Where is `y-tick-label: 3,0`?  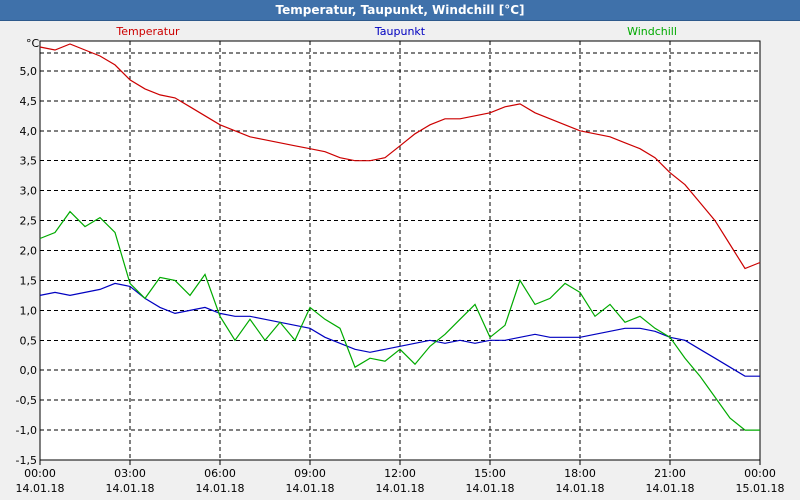
y-tick-label: 3,0 is located at coordinates (29, 191).